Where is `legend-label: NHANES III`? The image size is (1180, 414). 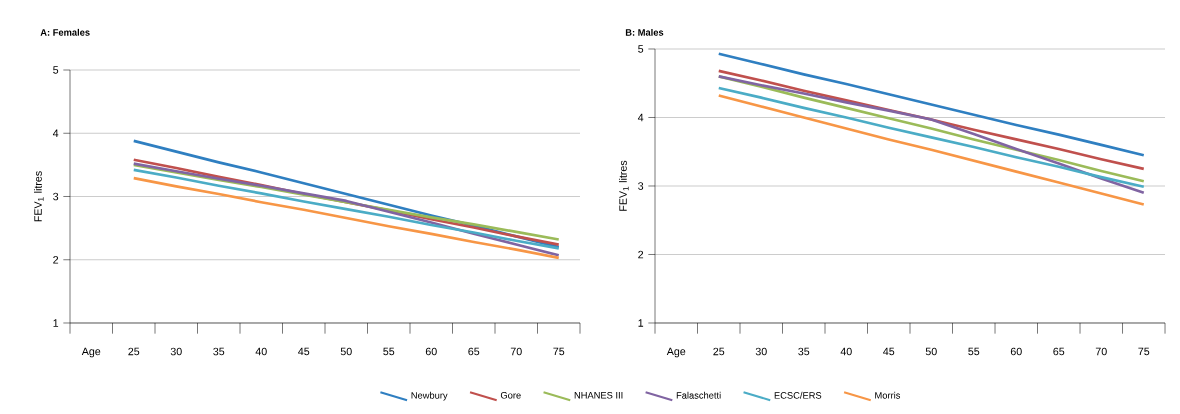 legend-label: NHANES III is located at coordinates (598, 395).